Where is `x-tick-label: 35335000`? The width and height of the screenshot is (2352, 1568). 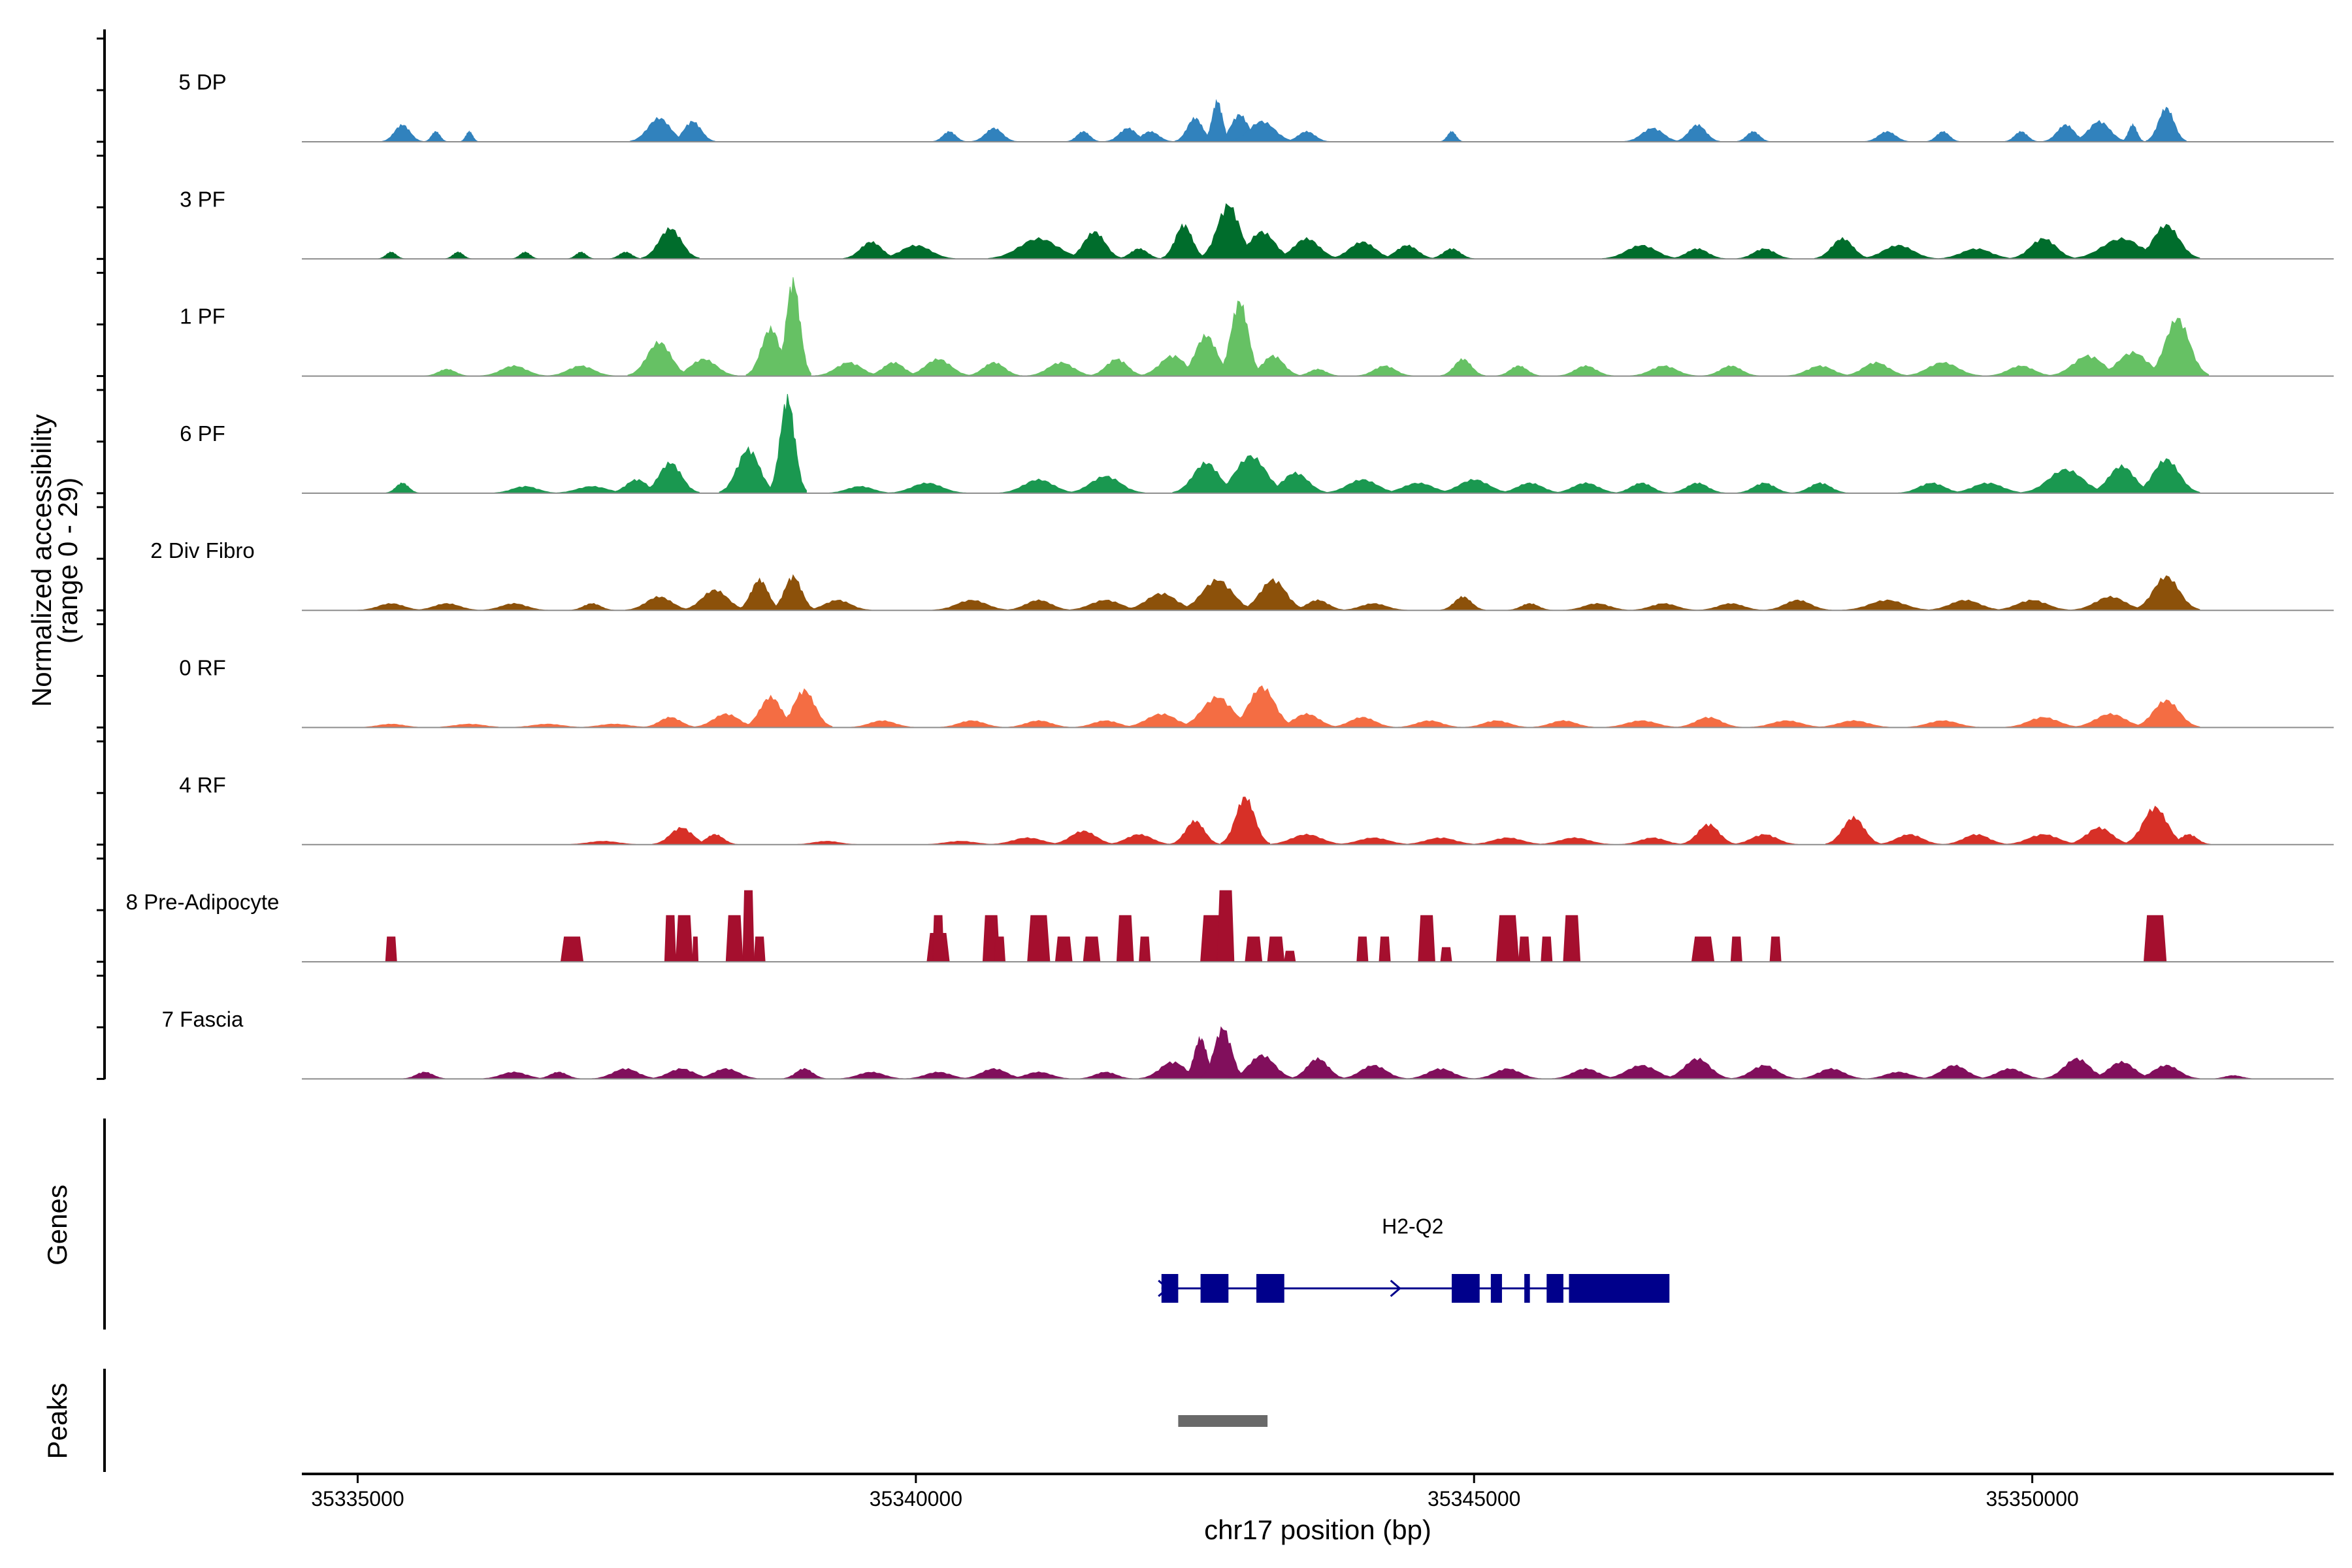 x-tick-label: 35335000 is located at coordinates (357, 1499).